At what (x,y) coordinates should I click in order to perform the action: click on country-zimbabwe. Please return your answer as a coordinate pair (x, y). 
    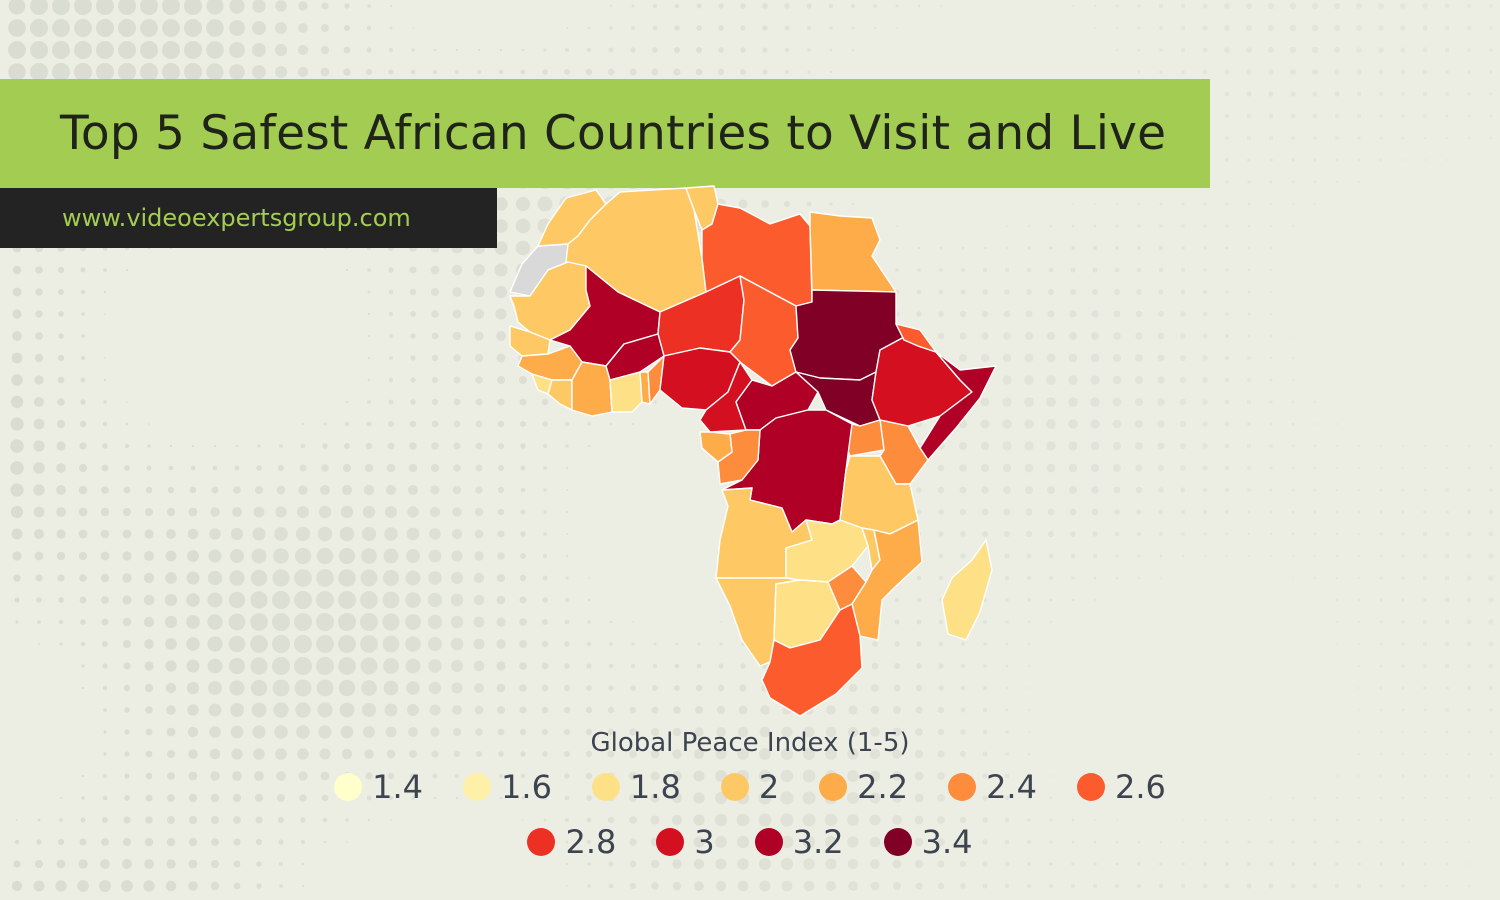
    Looking at the image, I should click on (847, 588).